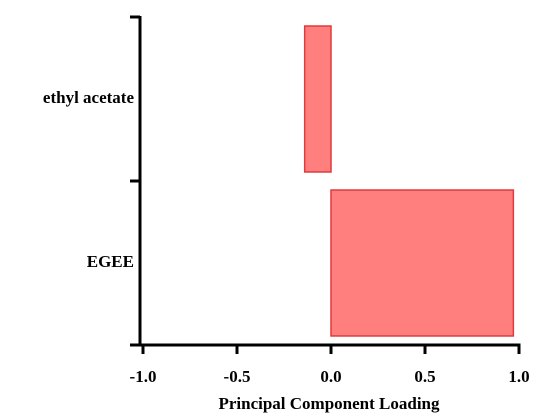 The image size is (535, 416). Describe the element at coordinates (143, 376) in the screenshot. I see `x-tick-label: -1.0` at that location.